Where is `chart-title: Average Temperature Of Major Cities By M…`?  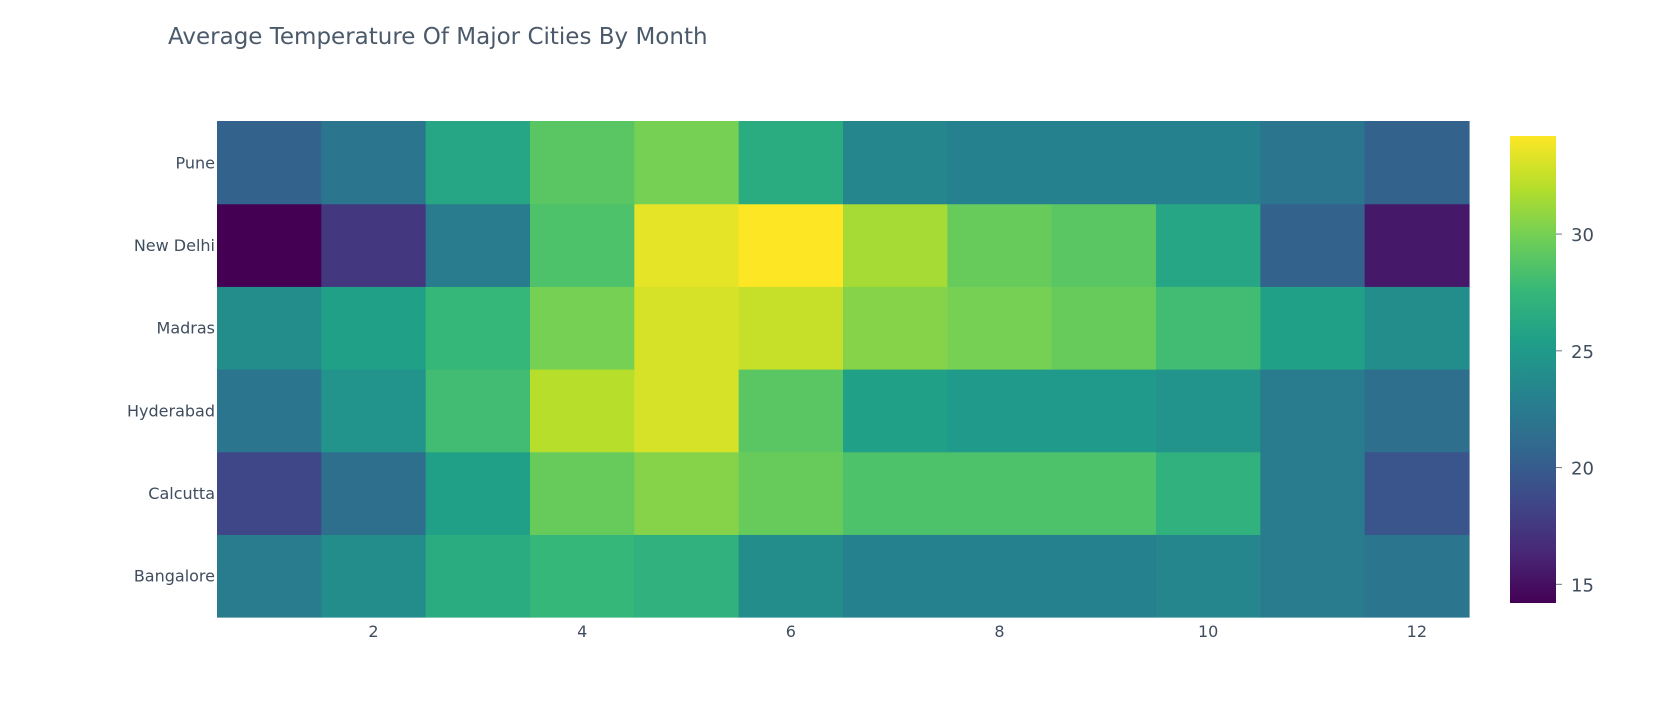 chart-title: Average Temperature Of Major Cities By M… is located at coordinates (438, 37).